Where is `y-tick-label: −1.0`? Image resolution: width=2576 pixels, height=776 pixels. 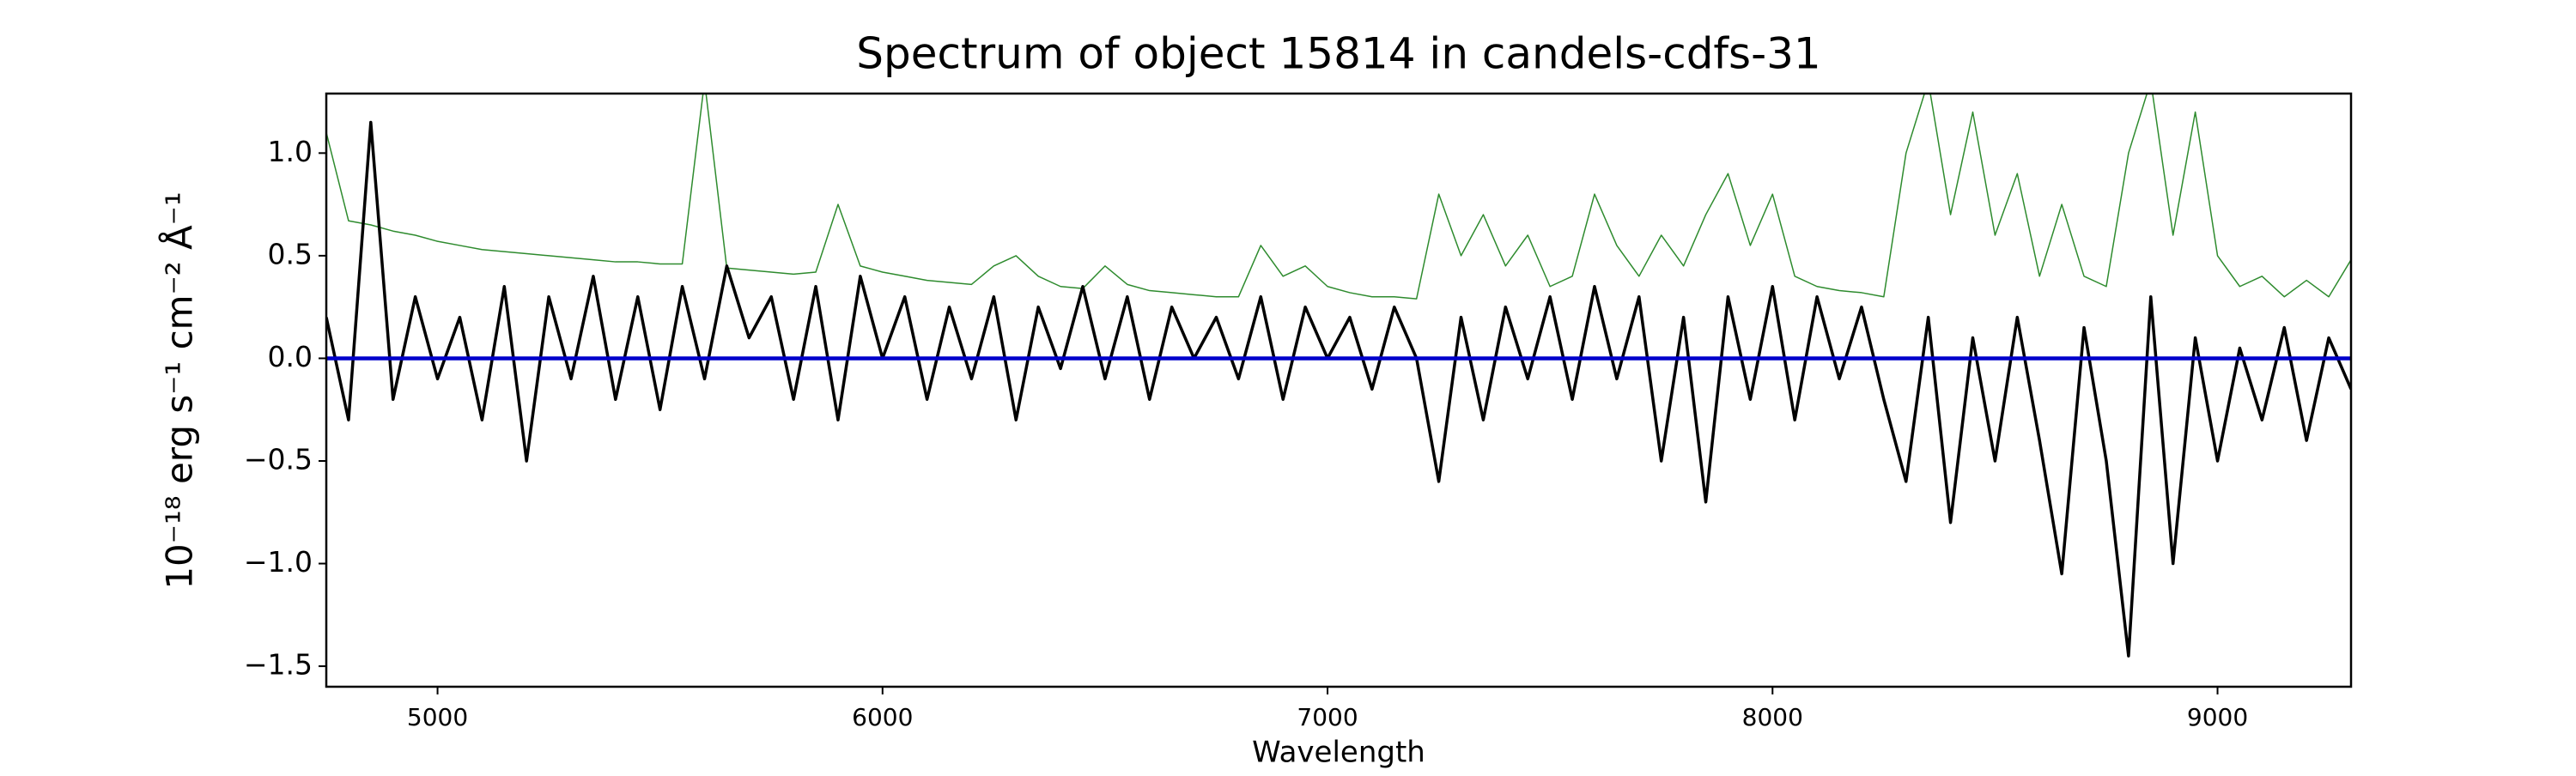 y-tick-label: −1.0 is located at coordinates (279, 562).